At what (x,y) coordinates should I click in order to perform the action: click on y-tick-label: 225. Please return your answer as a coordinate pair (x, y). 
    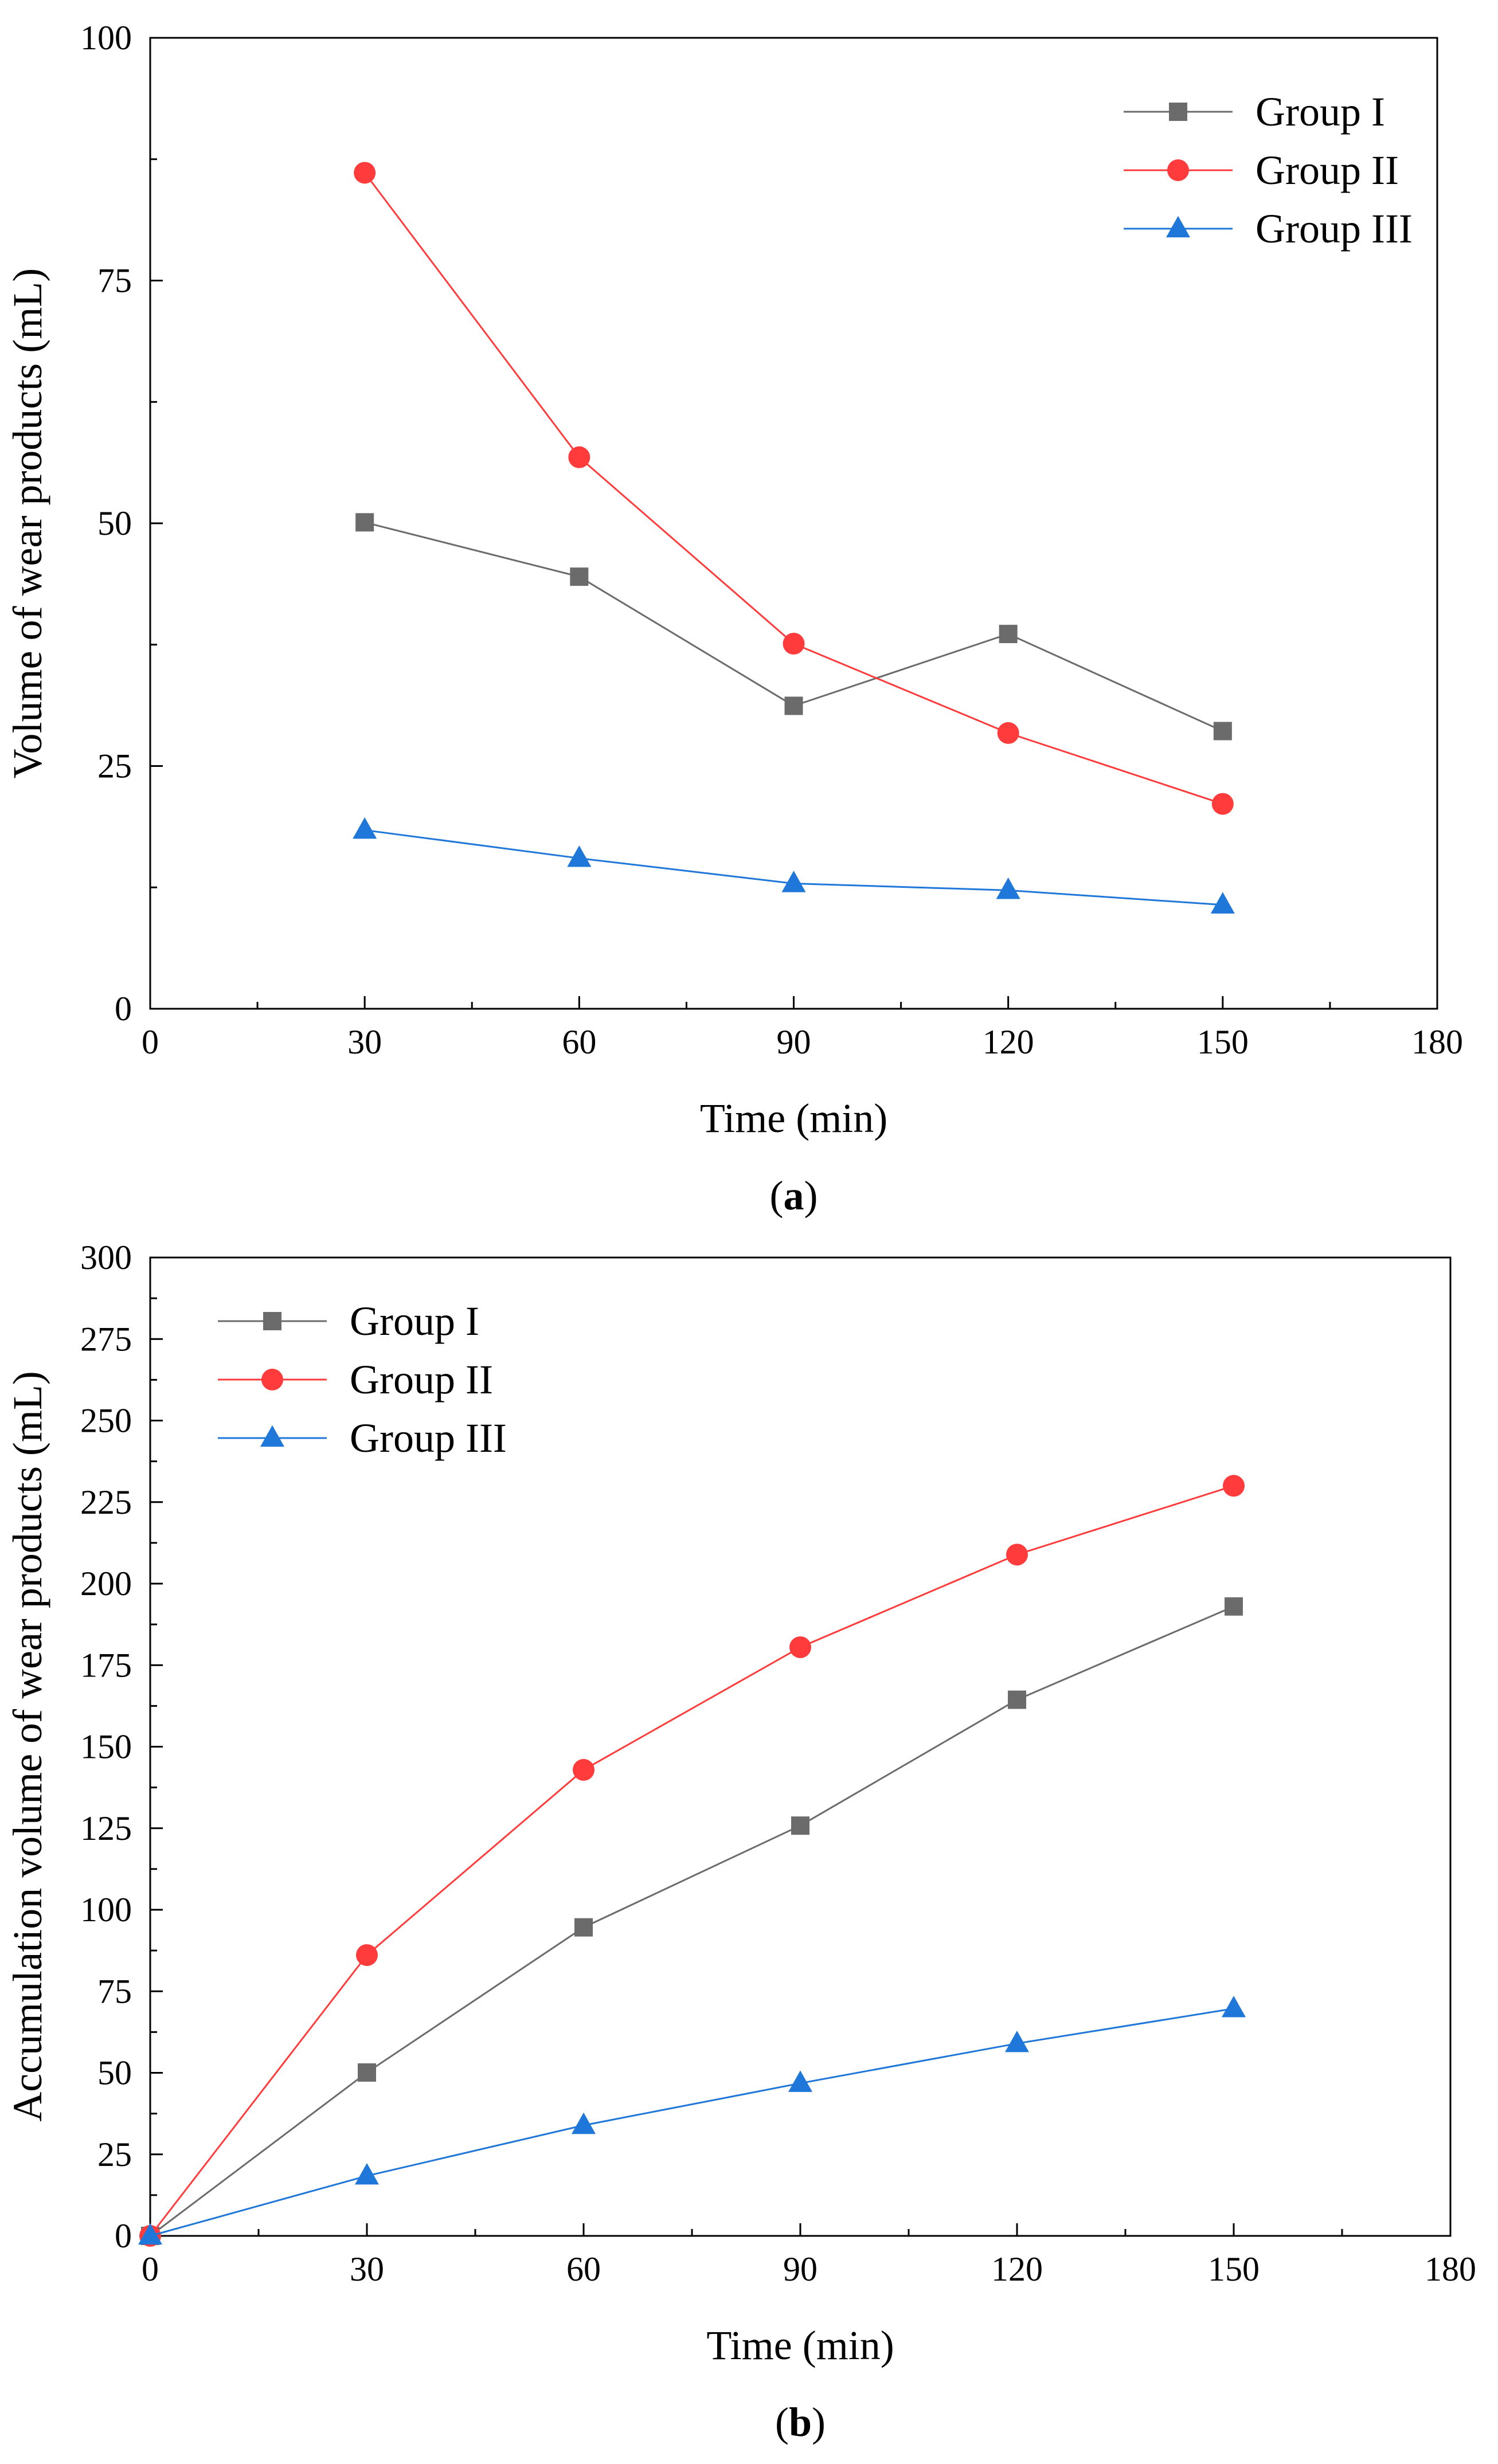
    Looking at the image, I should click on (106, 1502).